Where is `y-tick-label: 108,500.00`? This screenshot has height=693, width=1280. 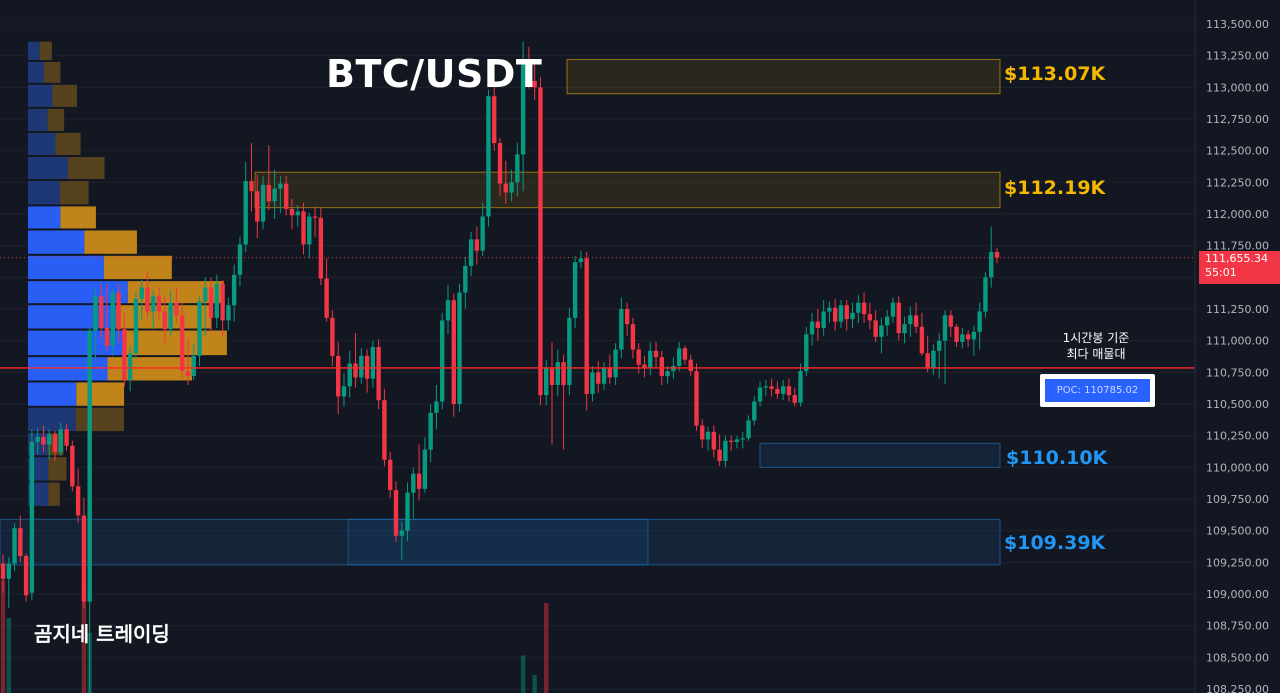
y-tick-label: 108,500.00 is located at coordinates (1237, 657).